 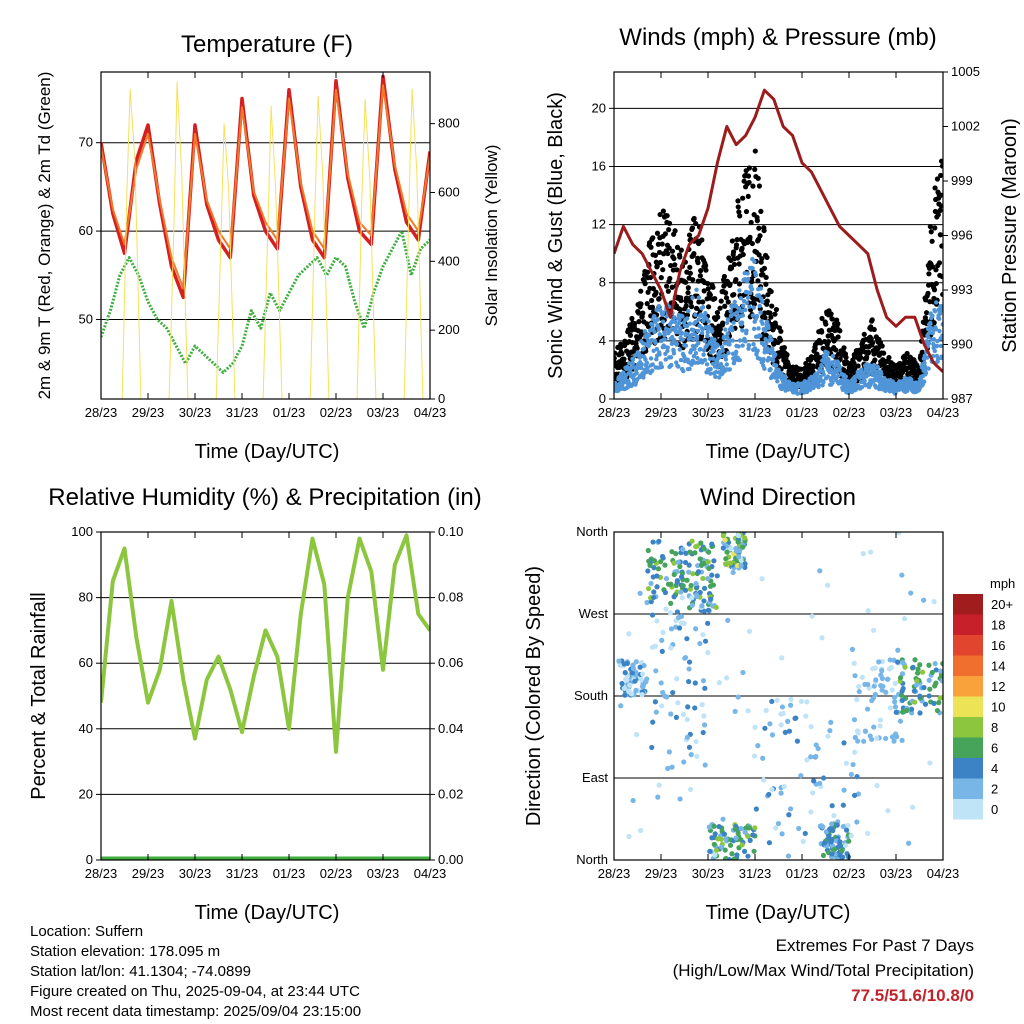 What do you see at coordinates (755, 873) in the screenshot?
I see `x-tick-label: 31/23` at bounding box center [755, 873].